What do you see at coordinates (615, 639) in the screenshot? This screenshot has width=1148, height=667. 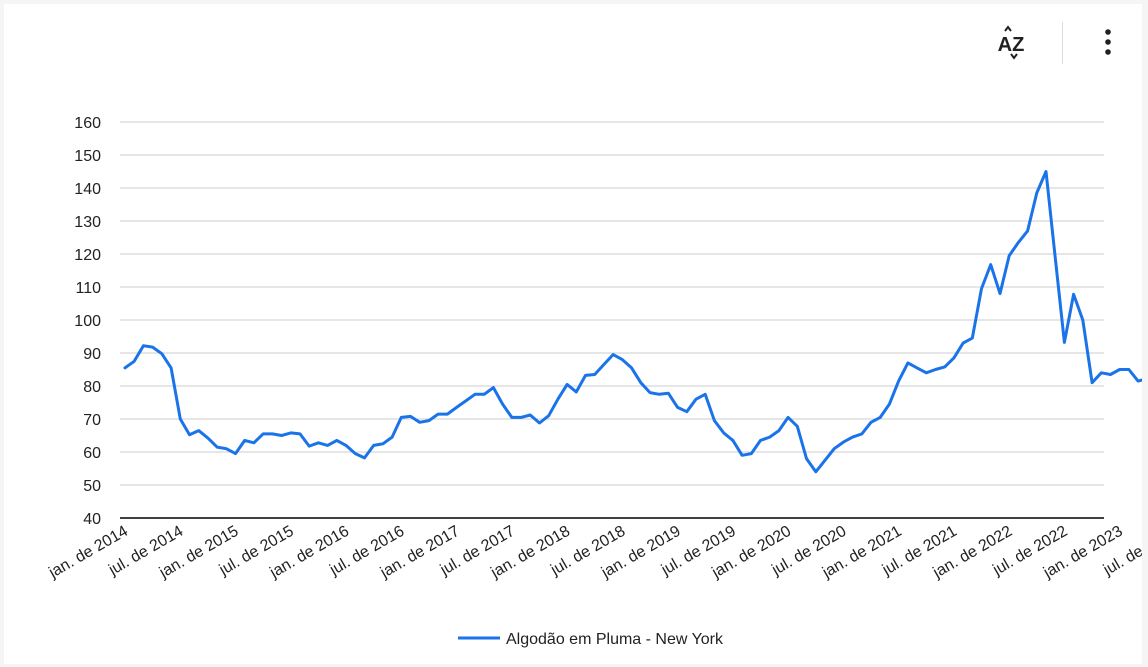 I see `legend-label: Algodão em Pluma - New York` at bounding box center [615, 639].